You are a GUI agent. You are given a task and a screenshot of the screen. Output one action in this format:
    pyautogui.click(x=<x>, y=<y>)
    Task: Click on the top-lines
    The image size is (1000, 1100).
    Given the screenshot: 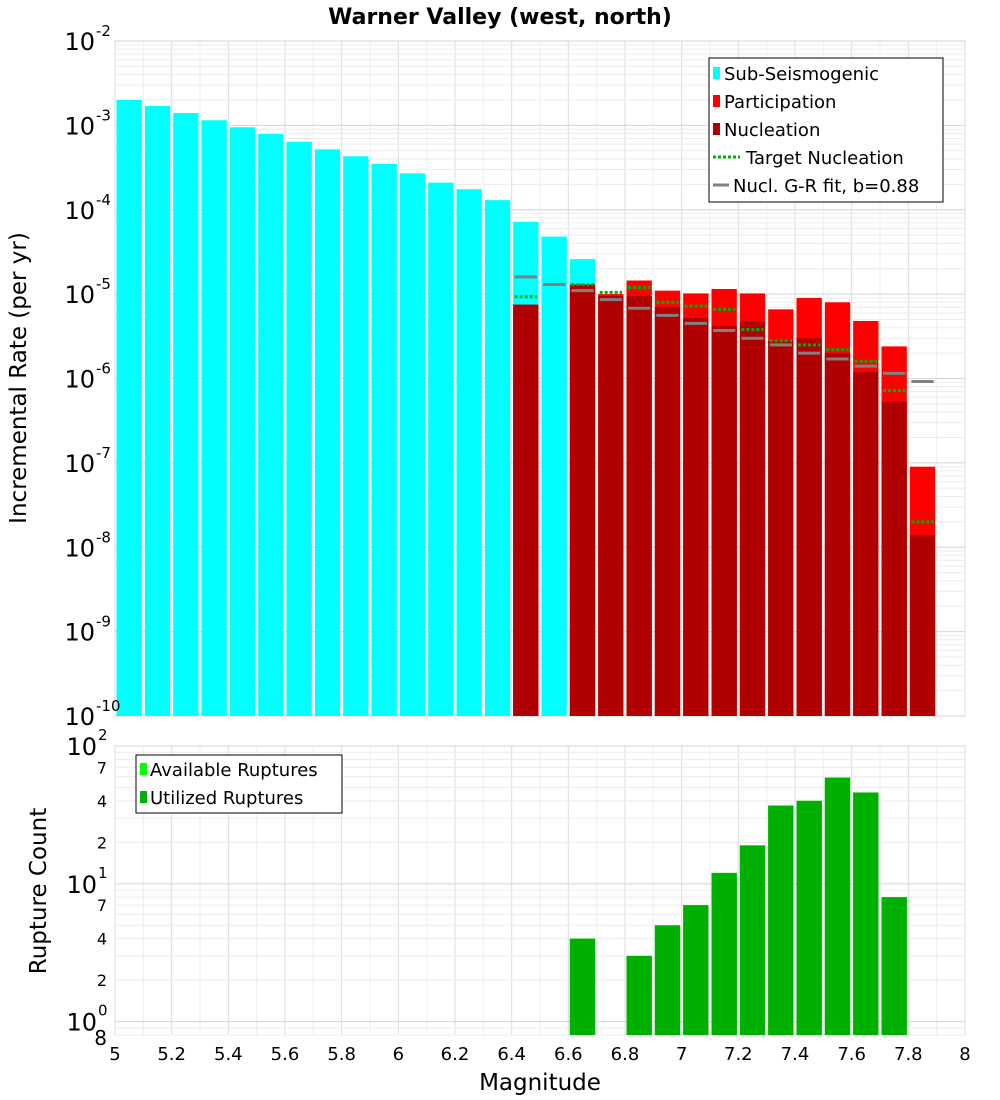 What is the action you would take?
    pyautogui.click(x=724, y=399)
    